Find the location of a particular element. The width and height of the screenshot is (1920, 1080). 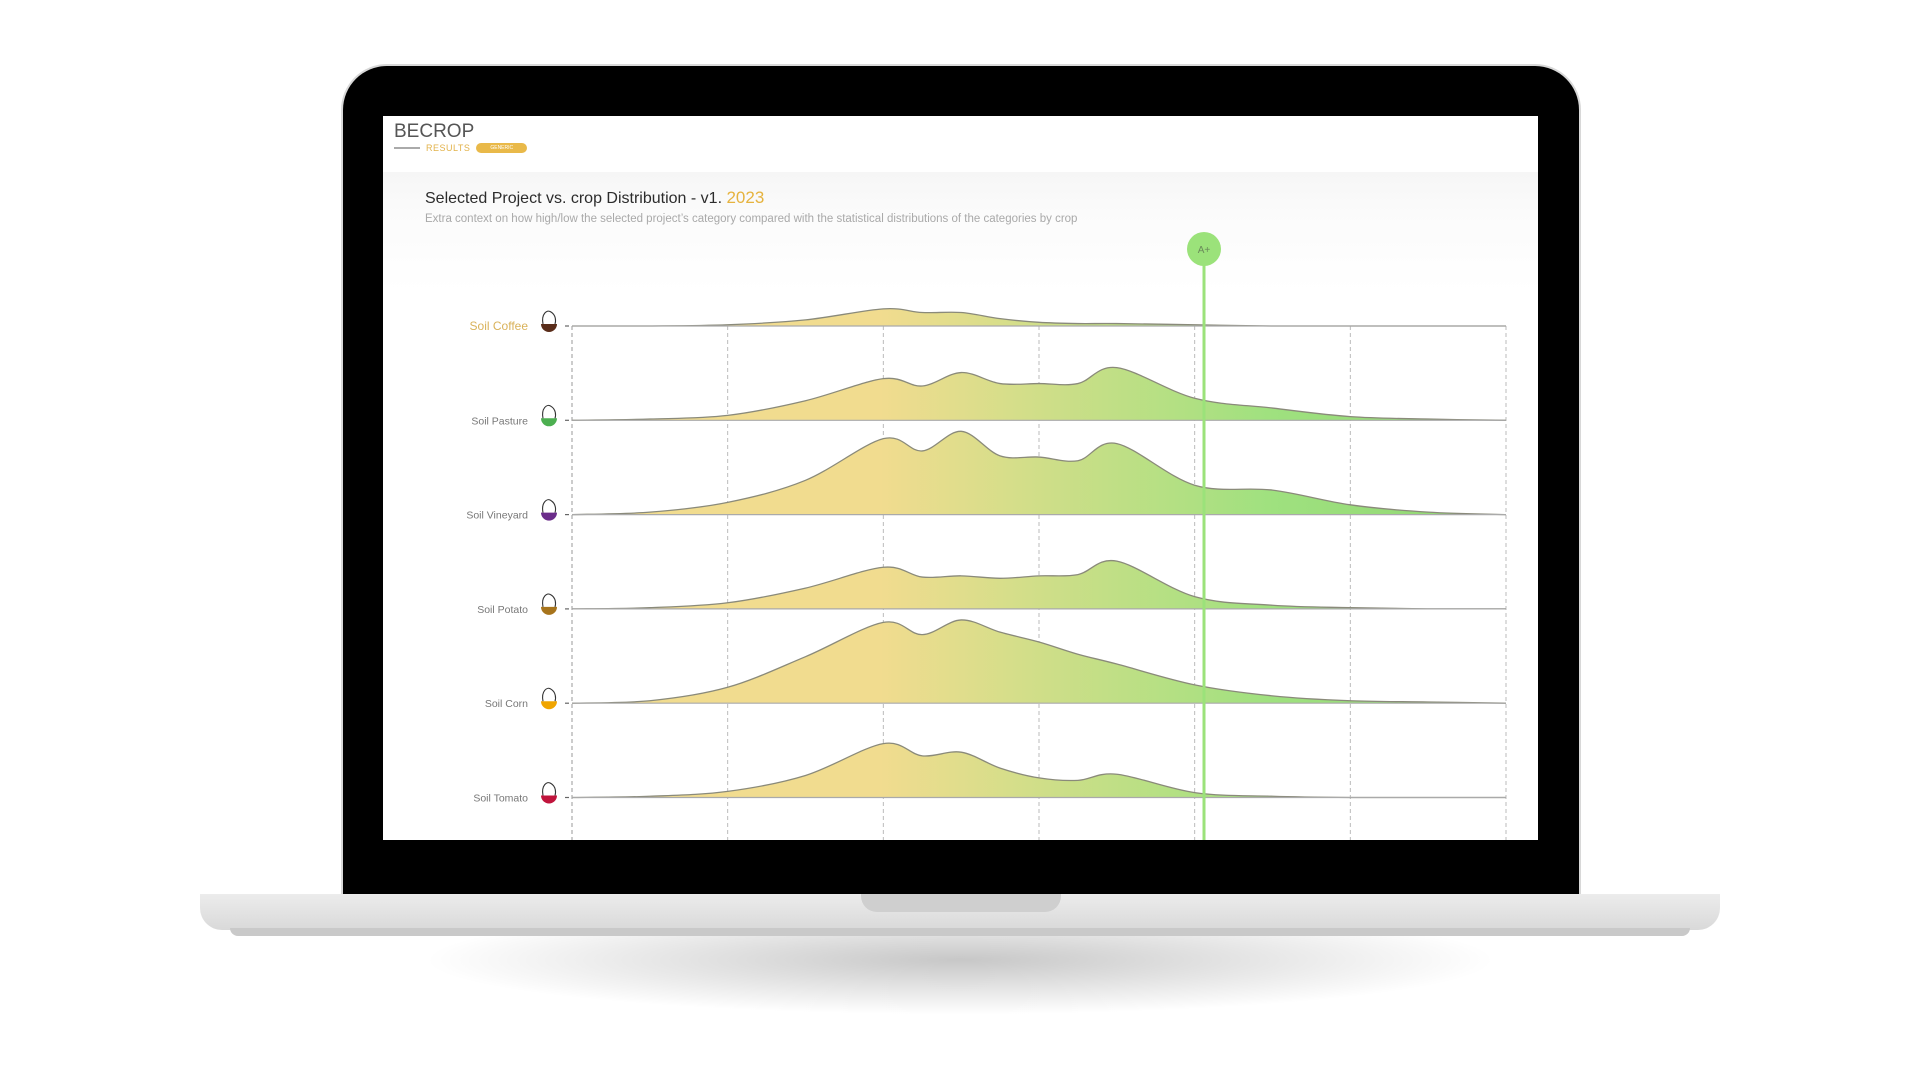

vineyard-icon is located at coordinates (549, 516).